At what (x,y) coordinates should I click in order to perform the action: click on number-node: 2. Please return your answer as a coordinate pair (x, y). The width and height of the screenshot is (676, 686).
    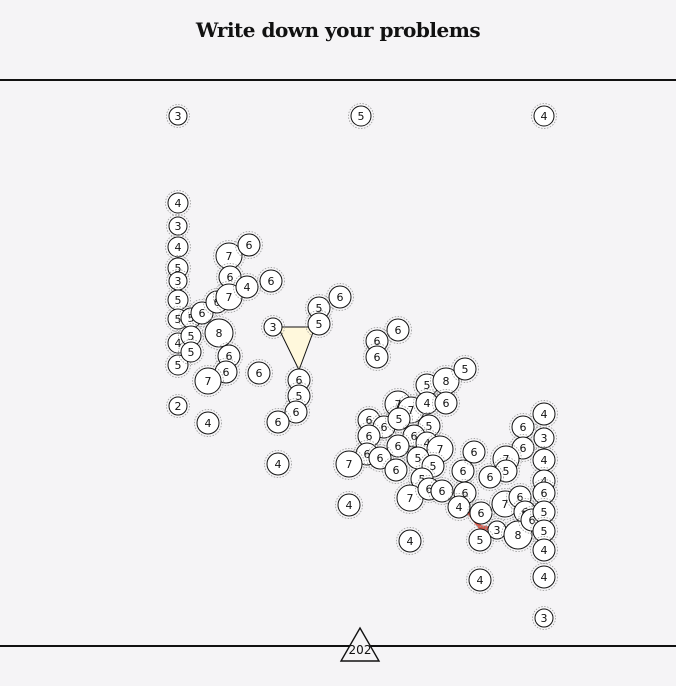
    Looking at the image, I should click on (178, 406).